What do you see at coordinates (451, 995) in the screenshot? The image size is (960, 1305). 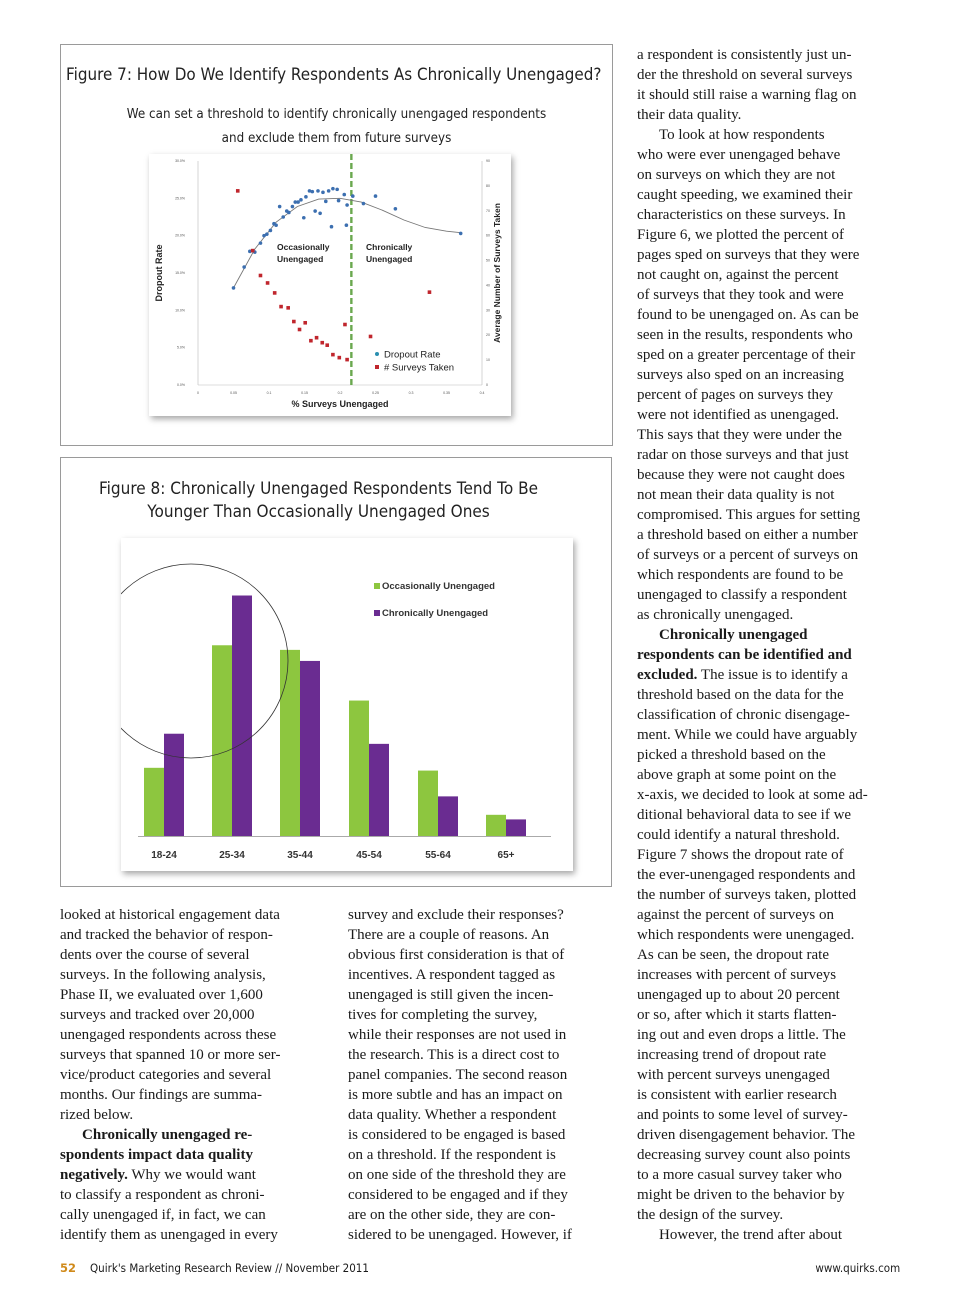 I see `text-line: unengaged is still given the incen-` at bounding box center [451, 995].